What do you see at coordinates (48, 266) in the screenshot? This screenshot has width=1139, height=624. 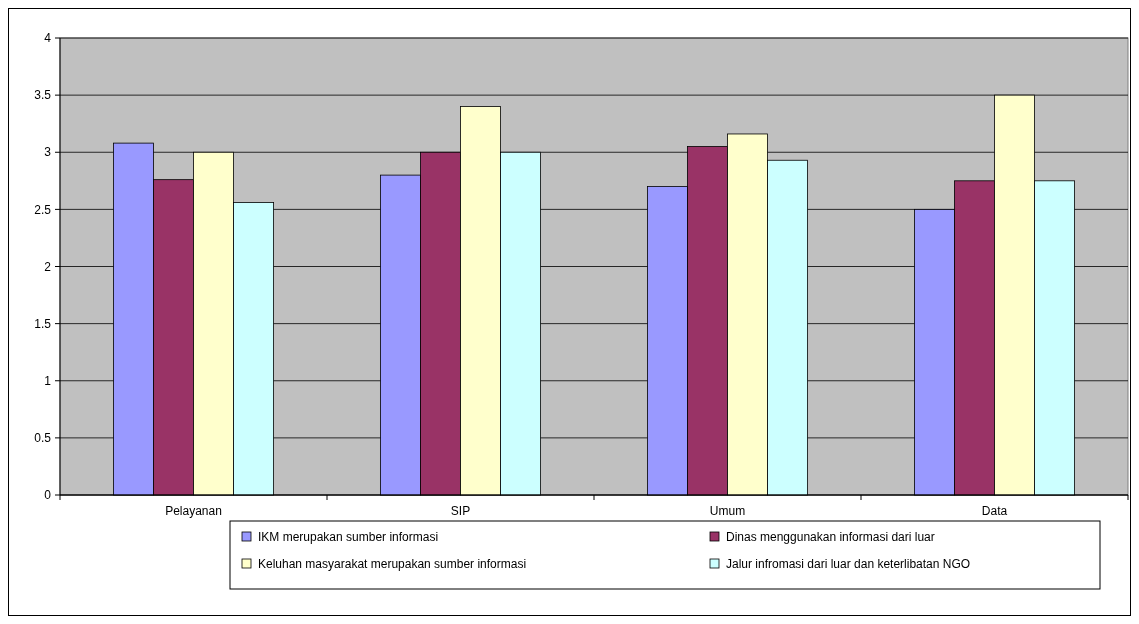 I see `y-tick-label: 2` at bounding box center [48, 266].